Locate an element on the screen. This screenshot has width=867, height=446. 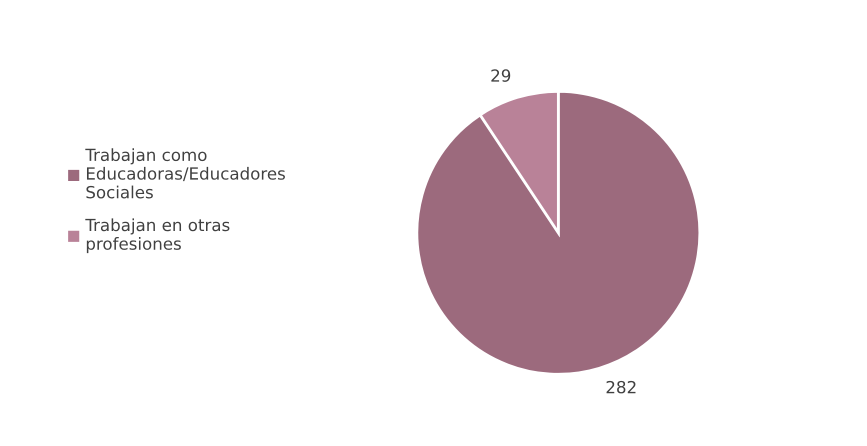
legend-label: Trabajan en otras profesiones is located at coordinates (157, 236).